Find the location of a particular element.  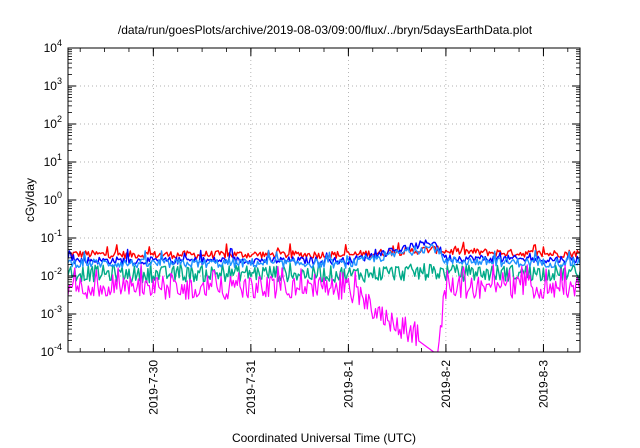

y-tick-label: 10³ is located at coordinates (53, 84).